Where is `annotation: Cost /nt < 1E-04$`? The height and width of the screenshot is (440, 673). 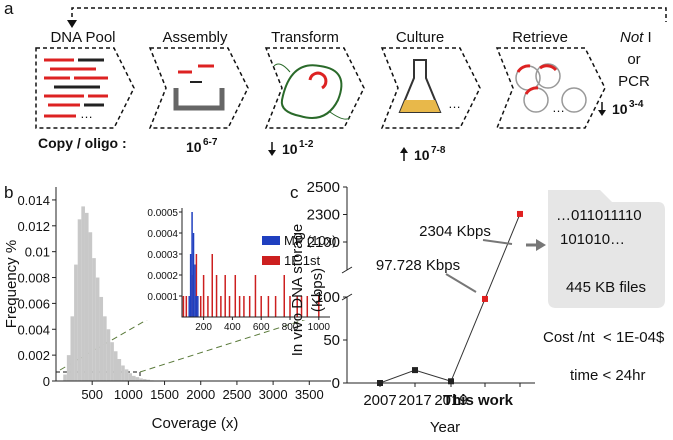
annotation: Cost /nt < 1E-04$ is located at coordinates (604, 337).